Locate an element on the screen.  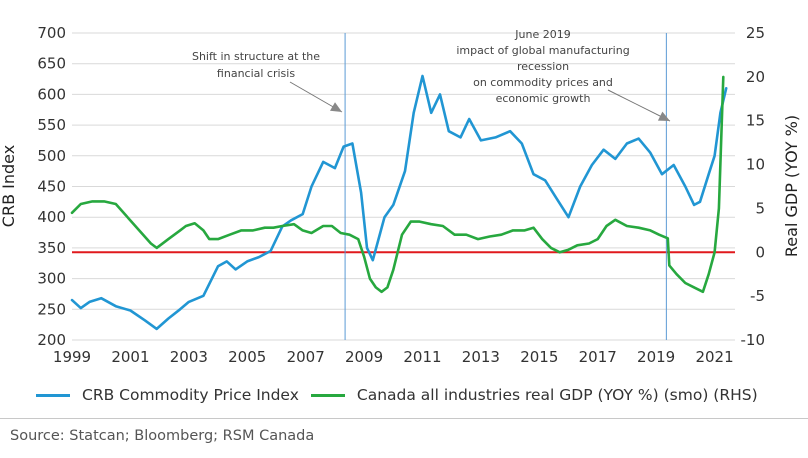
y-left-tick-label: 200 is located at coordinates (51, 340).